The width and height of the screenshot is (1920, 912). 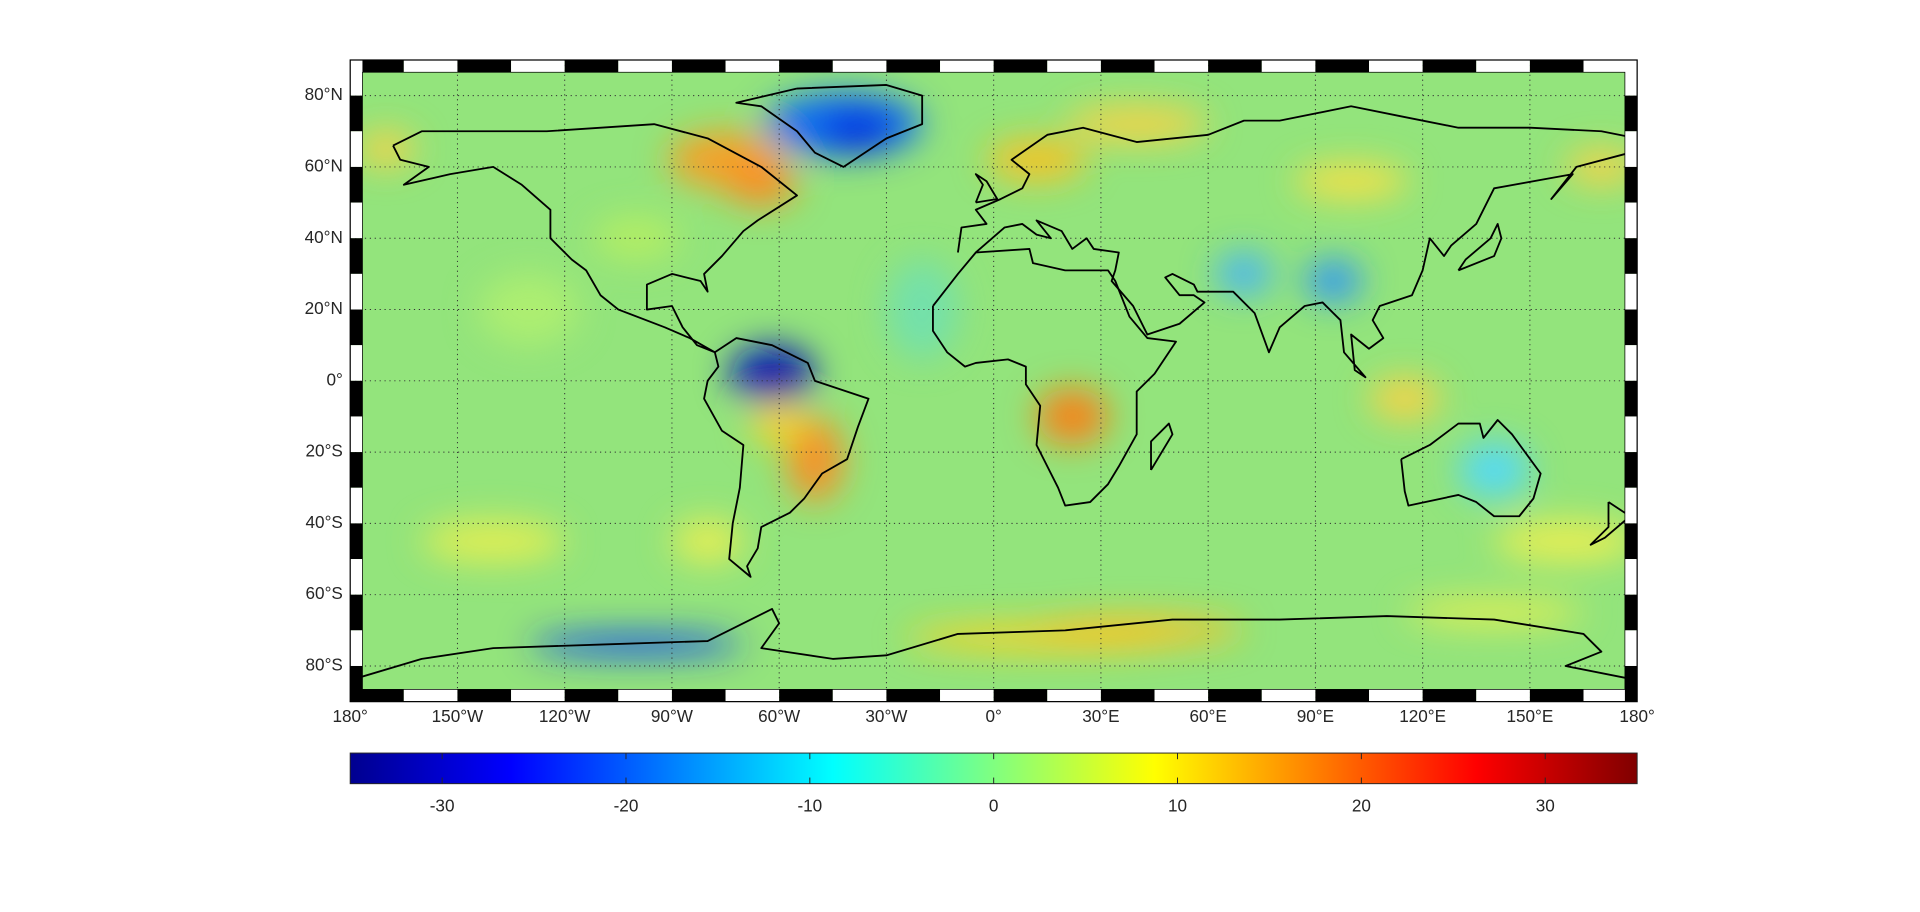 What do you see at coordinates (324, 593) in the screenshot?
I see `lat-tick-label: 60°S` at bounding box center [324, 593].